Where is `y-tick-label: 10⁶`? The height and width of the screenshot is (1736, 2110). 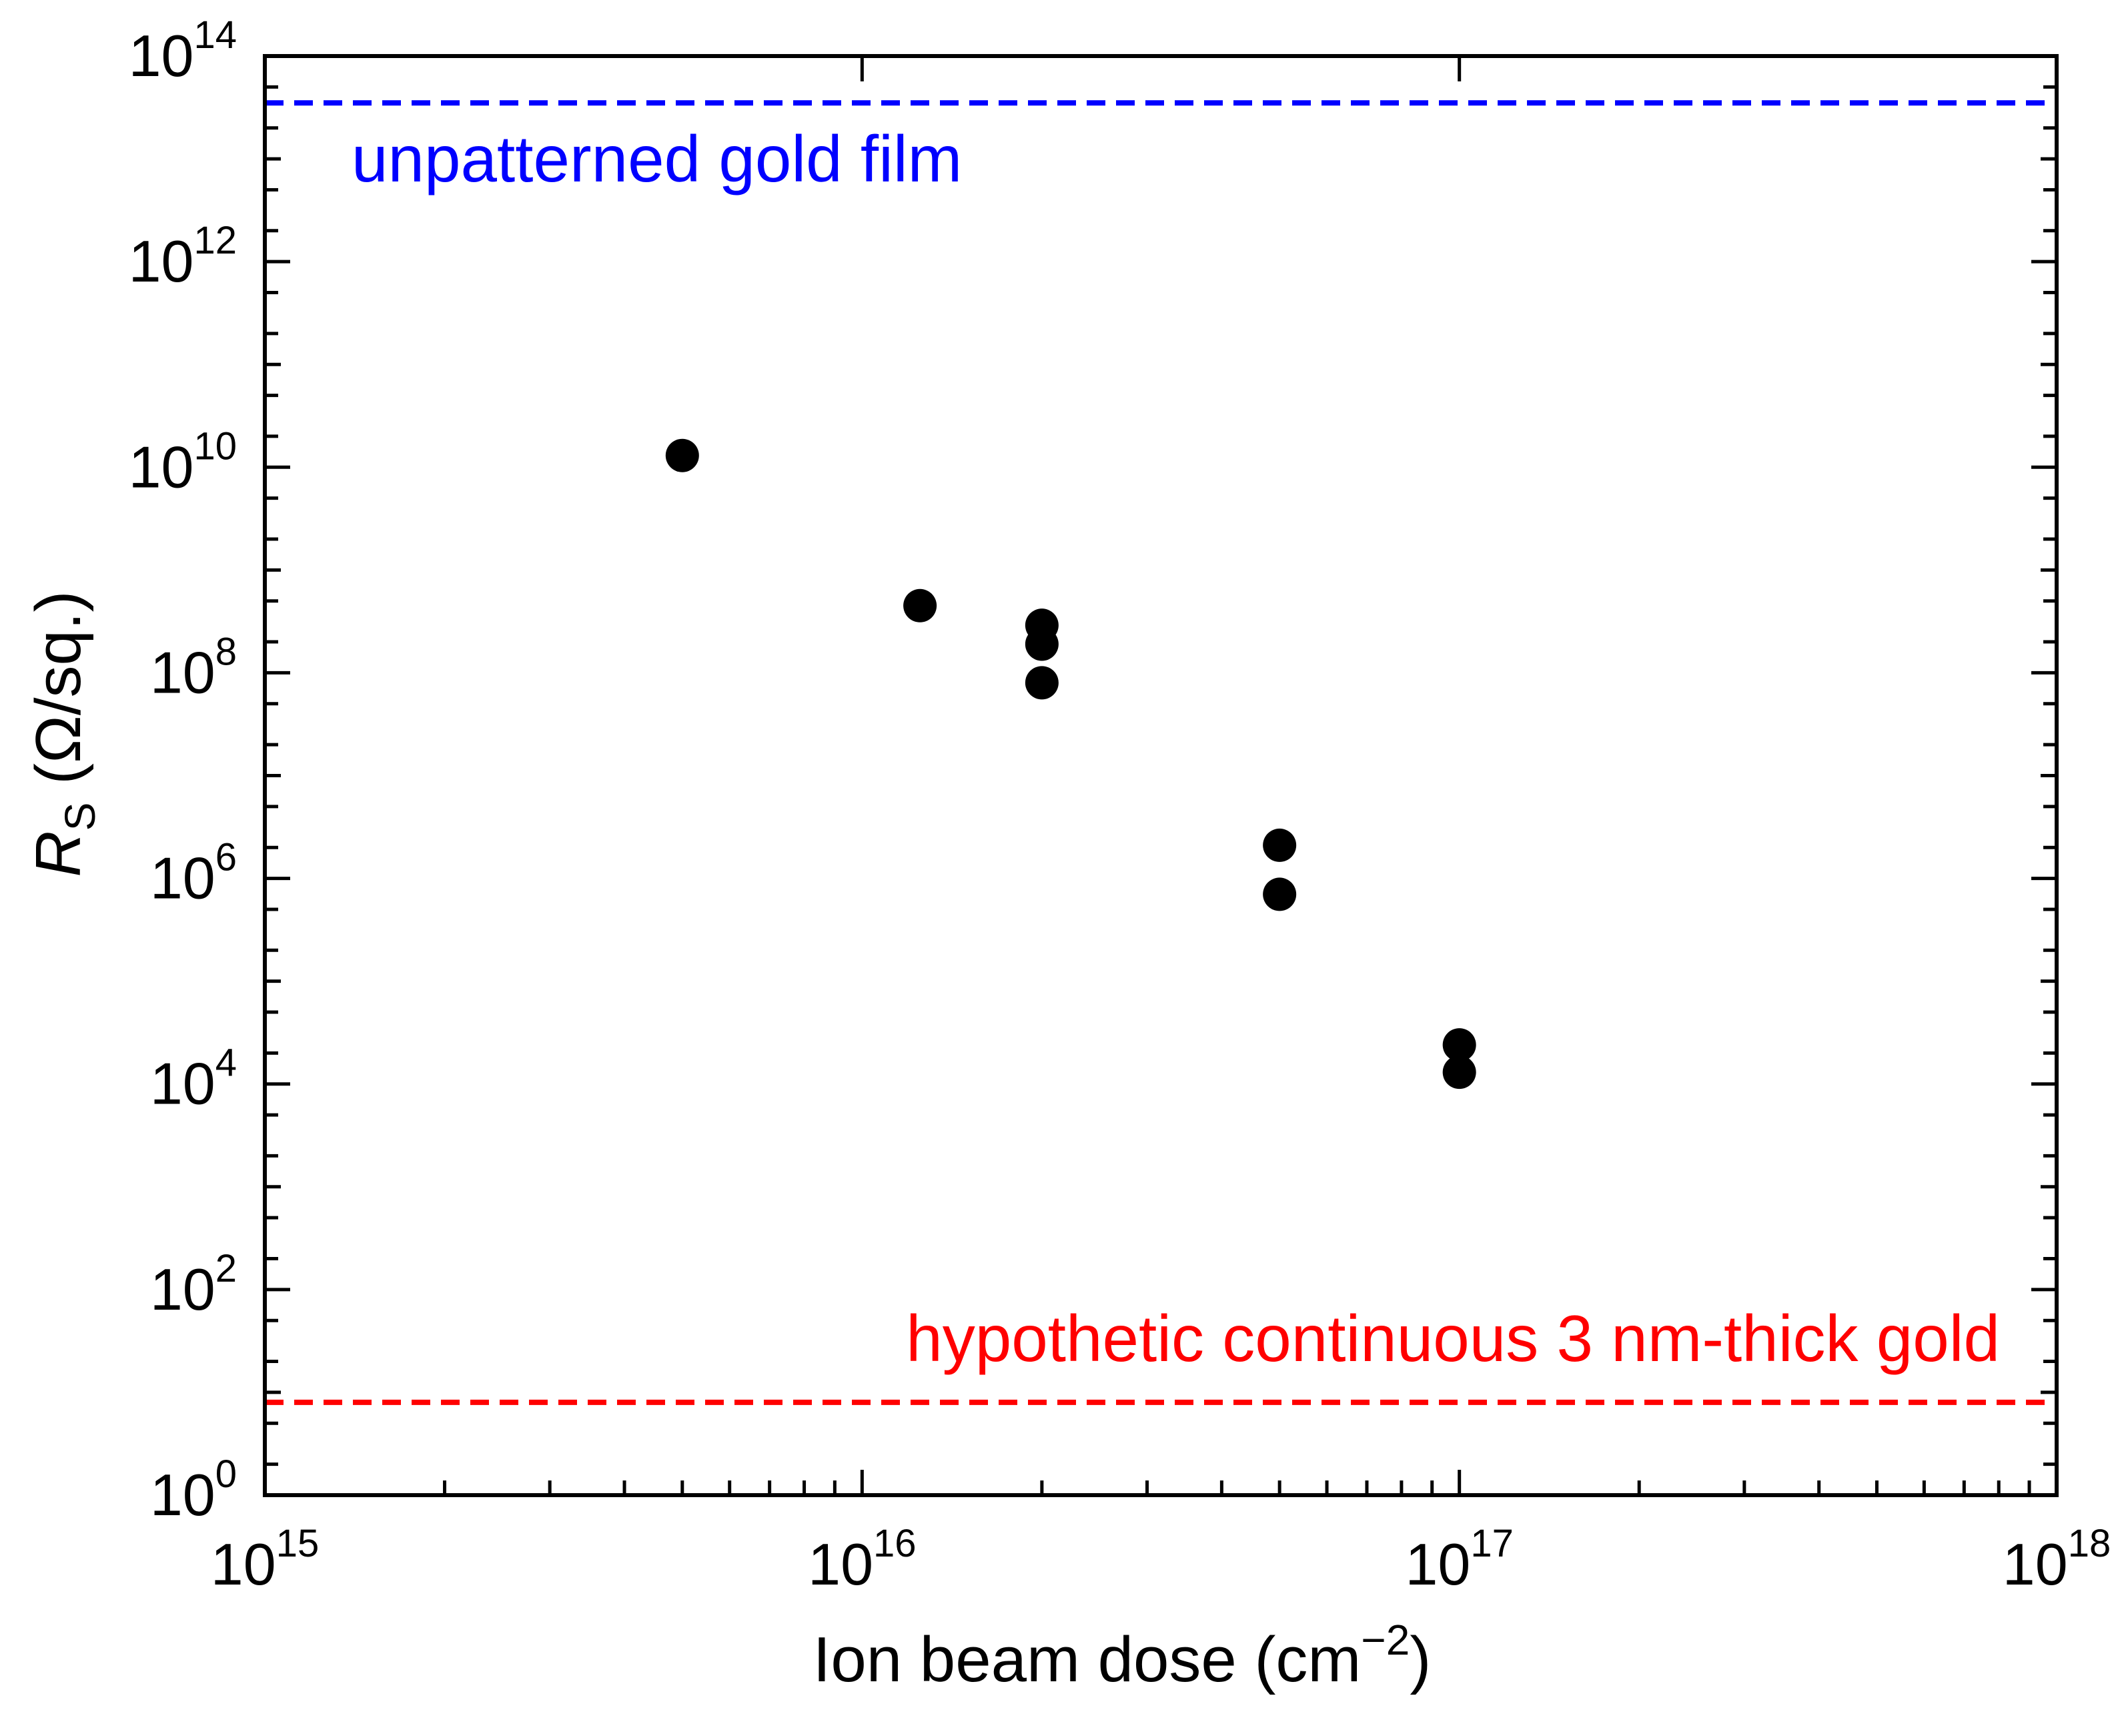
y-tick-label: 10⁶ is located at coordinates (193, 873).